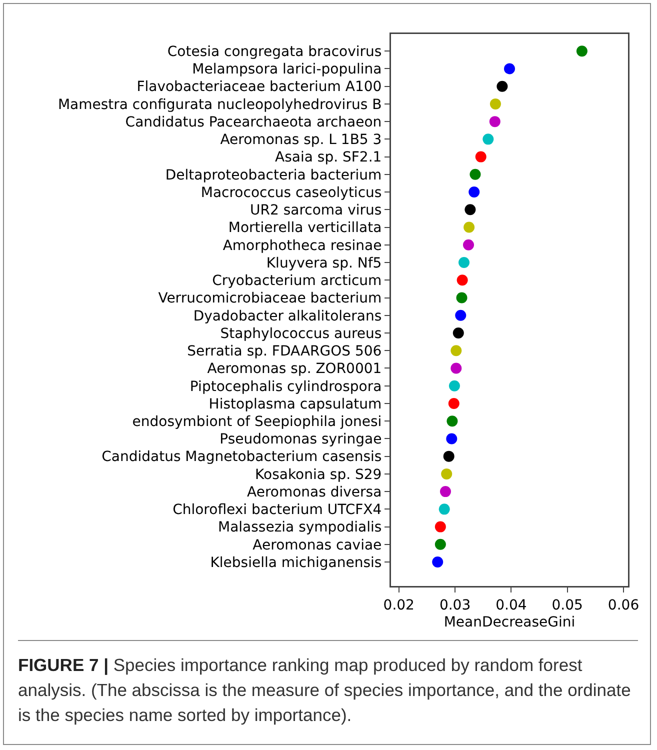 The width and height of the screenshot is (657, 750). What do you see at coordinates (300, 528) in the screenshot?
I see `y-tick-label: Malassezia sympodialis` at bounding box center [300, 528].